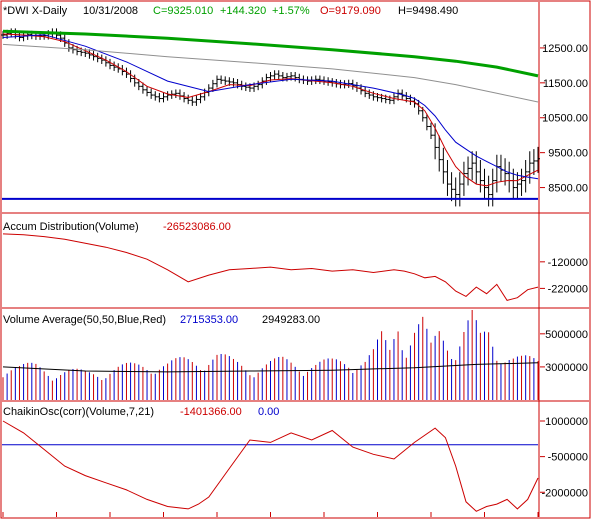  I want to click on ad-value: -26523086.00, so click(197, 227).